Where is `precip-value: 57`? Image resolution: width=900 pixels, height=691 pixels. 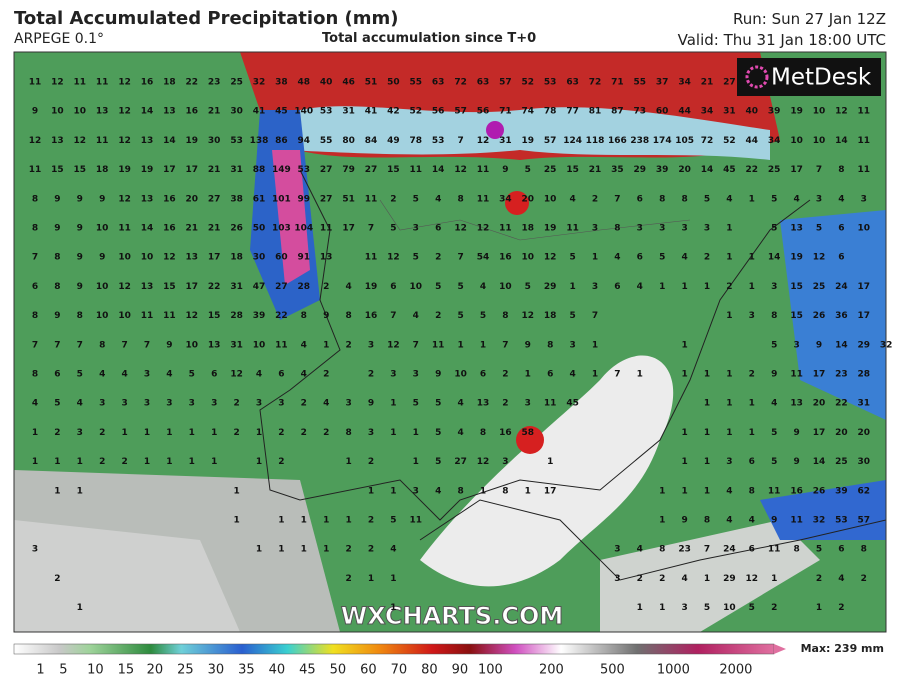 precip-value: 57 is located at coordinates (550, 141).